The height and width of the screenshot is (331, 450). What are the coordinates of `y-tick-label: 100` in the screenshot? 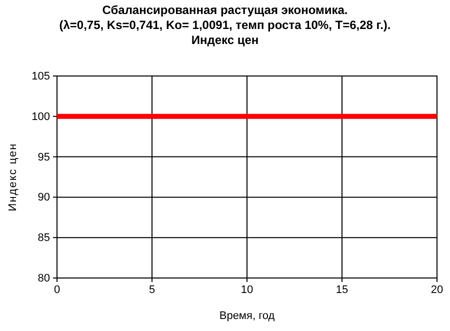 It's located at (41, 116).